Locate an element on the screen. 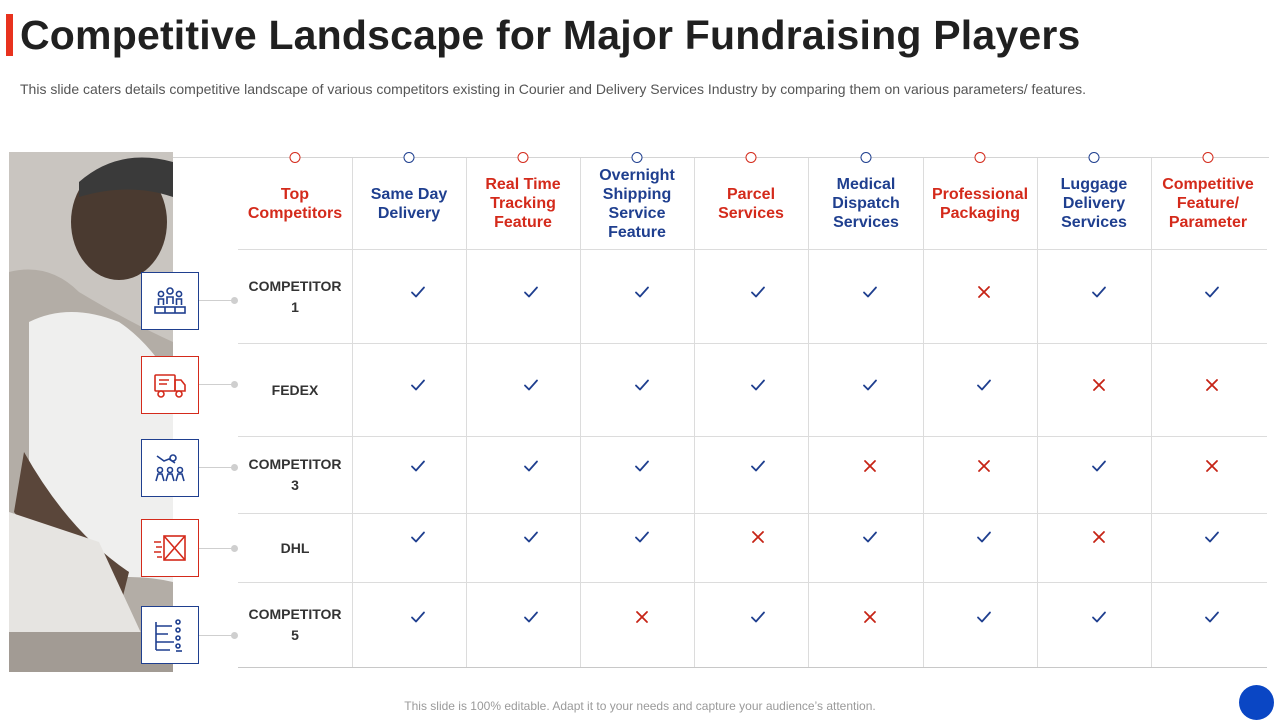 This screenshot has height=720, width=1280. competitor-name: COMPETITOR 1 is located at coordinates (295, 296).